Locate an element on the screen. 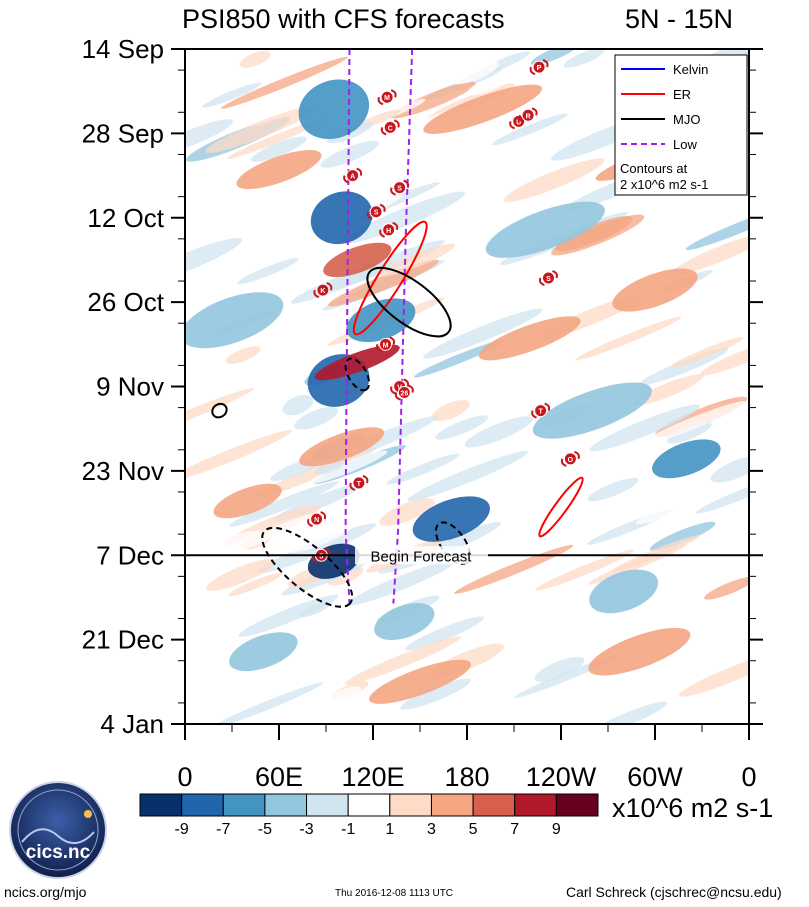 This screenshot has width=809, height=907. y-tick-label: 21 Dec is located at coordinates (123, 640).